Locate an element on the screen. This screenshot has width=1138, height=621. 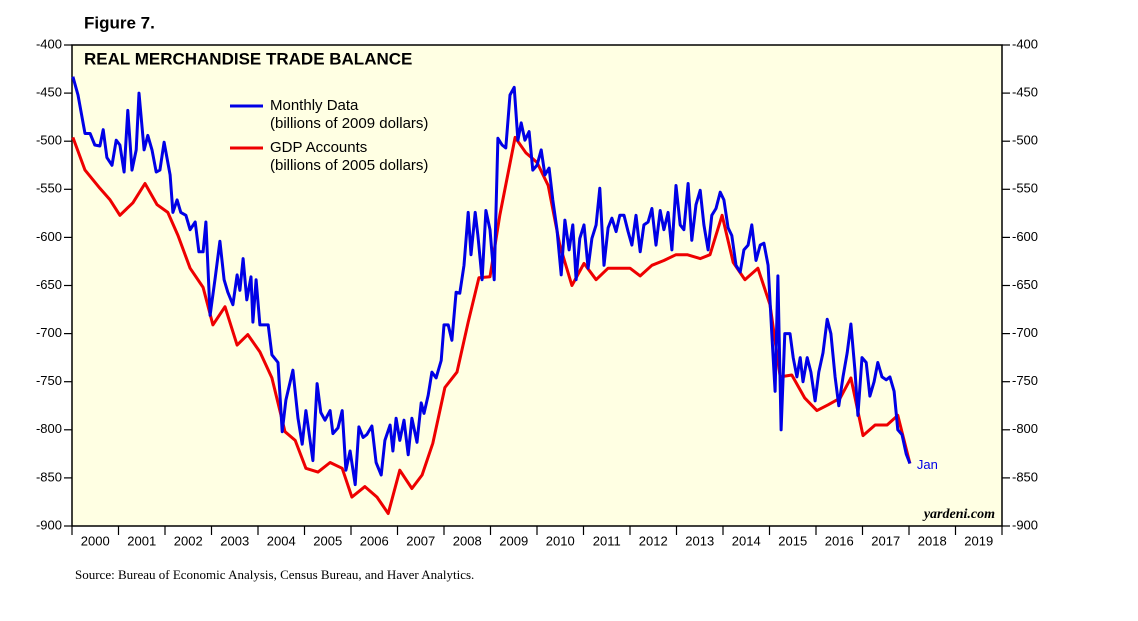
x-tick-label: 2001 is located at coordinates (141, 540).